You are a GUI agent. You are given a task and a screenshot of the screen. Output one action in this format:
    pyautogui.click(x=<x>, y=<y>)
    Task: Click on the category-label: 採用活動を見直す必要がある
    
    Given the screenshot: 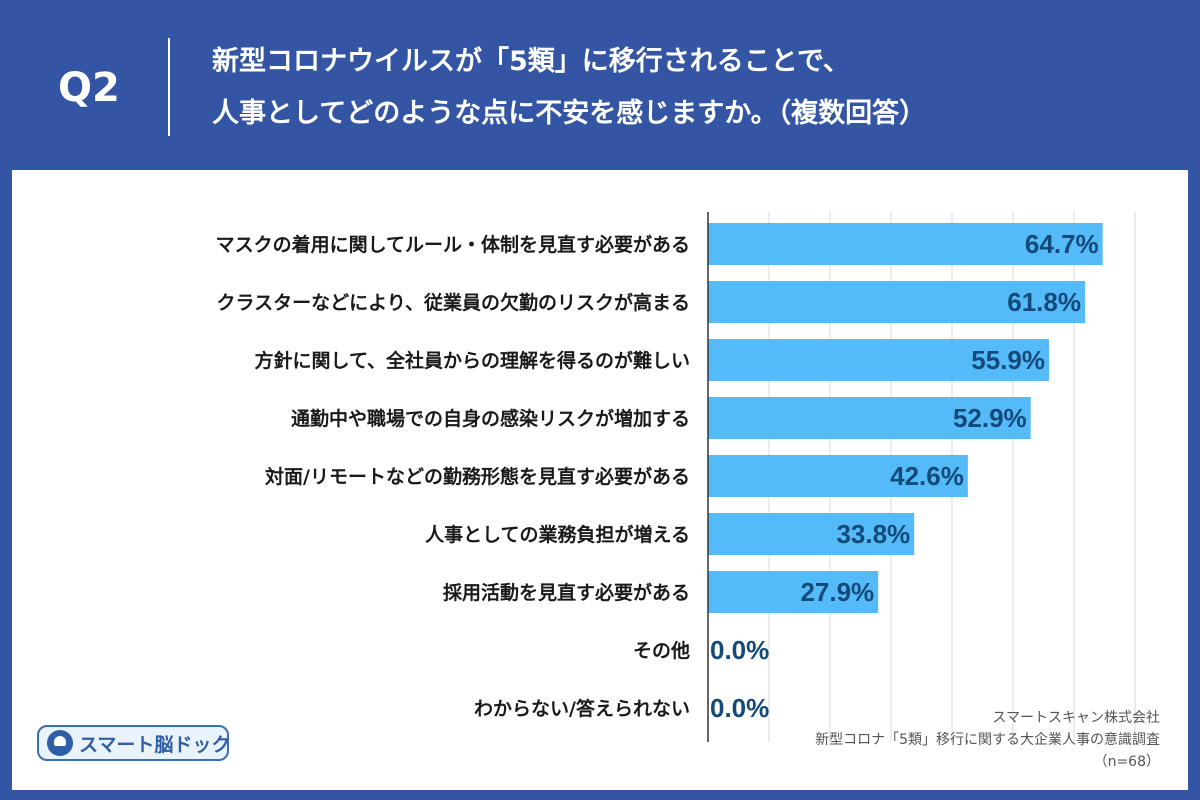 What is the action you would take?
    pyautogui.click(x=566, y=592)
    